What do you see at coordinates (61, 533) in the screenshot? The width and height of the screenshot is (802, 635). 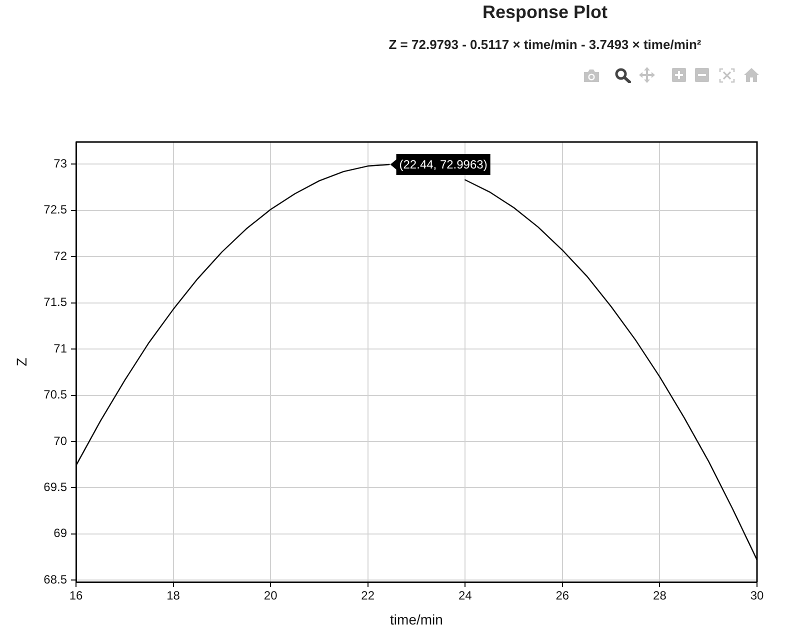 I see `y-tick-label: 69` at bounding box center [61, 533].